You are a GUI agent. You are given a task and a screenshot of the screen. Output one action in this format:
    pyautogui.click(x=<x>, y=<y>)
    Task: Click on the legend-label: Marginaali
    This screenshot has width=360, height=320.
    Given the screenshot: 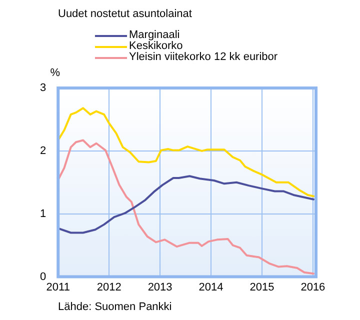 What is the action you would take?
    pyautogui.click(x=154, y=35)
    